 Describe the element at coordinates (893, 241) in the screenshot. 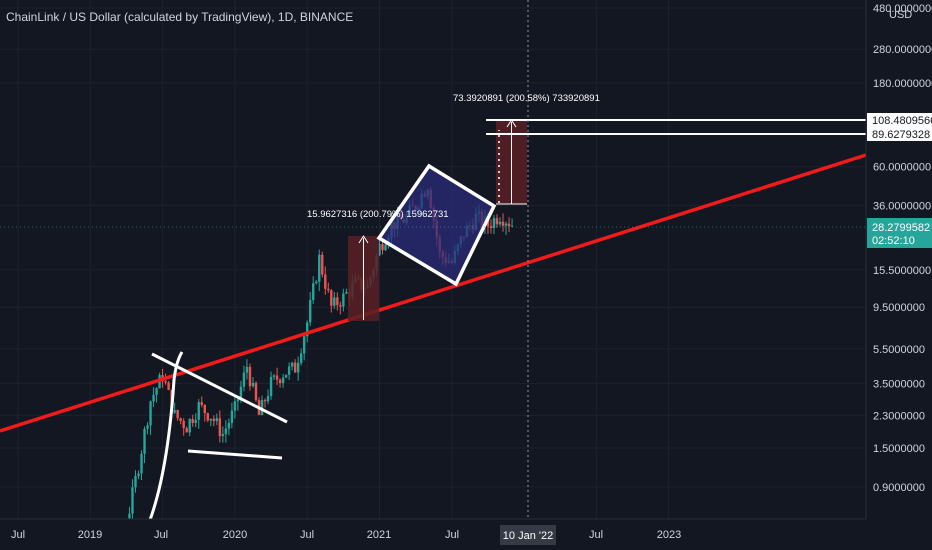

I see `countdown-label: 02:52:10` at that location.